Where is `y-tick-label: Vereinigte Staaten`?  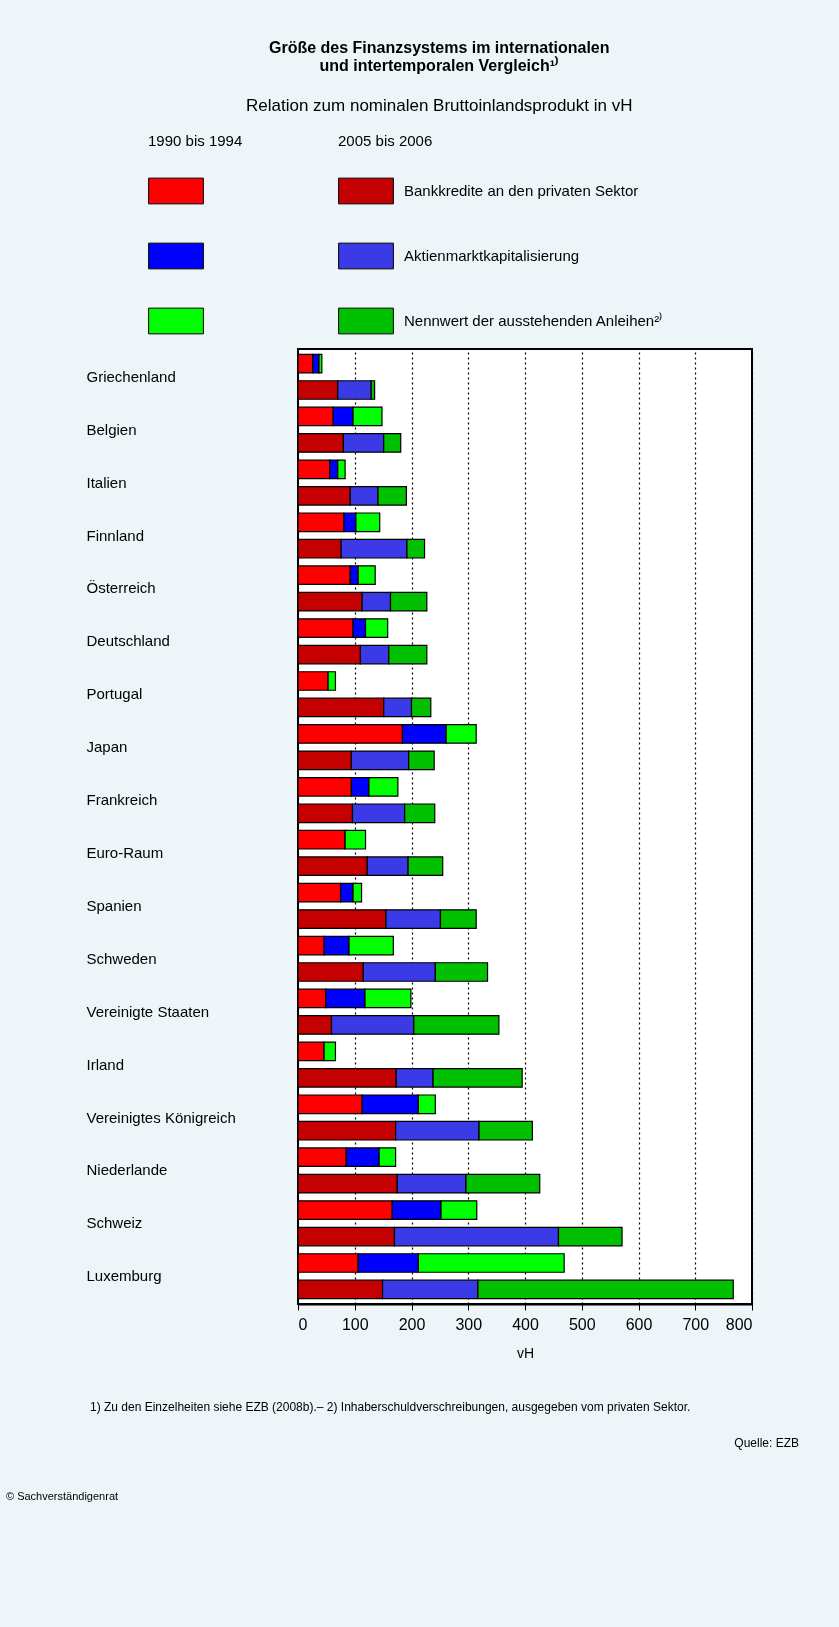 y-tick-label: Vereinigte Staaten is located at coordinates (148, 1011).